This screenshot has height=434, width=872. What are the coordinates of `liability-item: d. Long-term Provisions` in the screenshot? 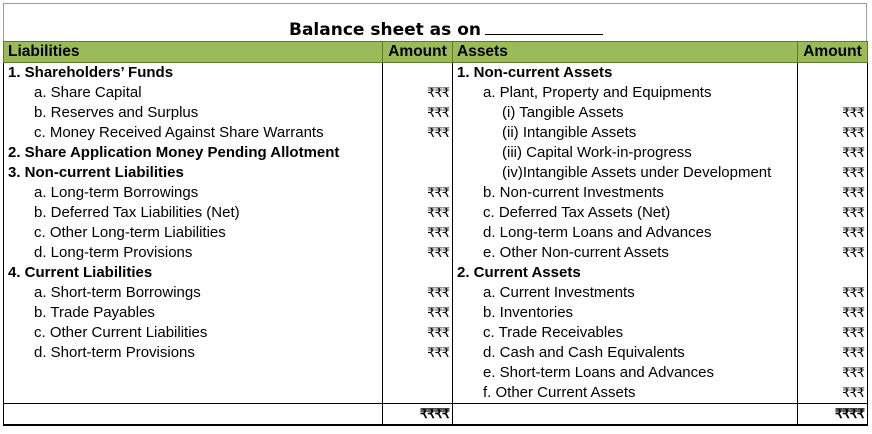 It's located at (193, 253).